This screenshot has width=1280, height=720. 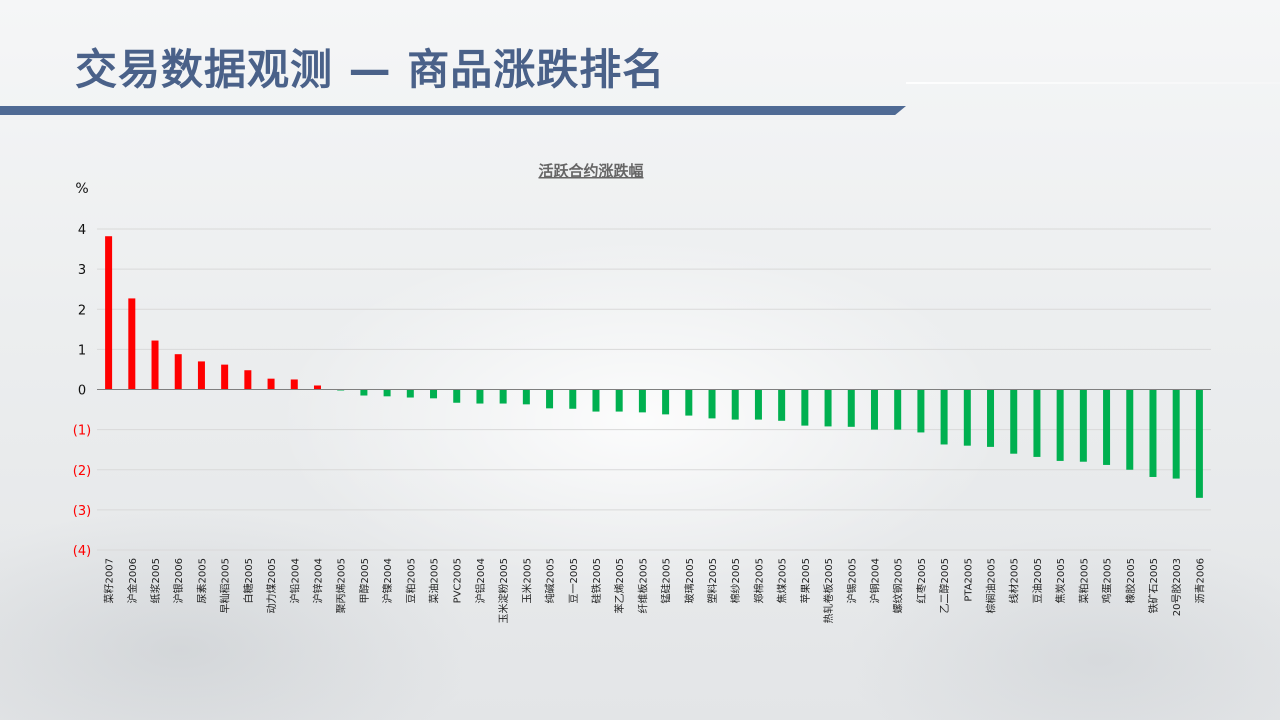 I want to click on x-category-label: 橡胶2005, so click(x=1130, y=580).